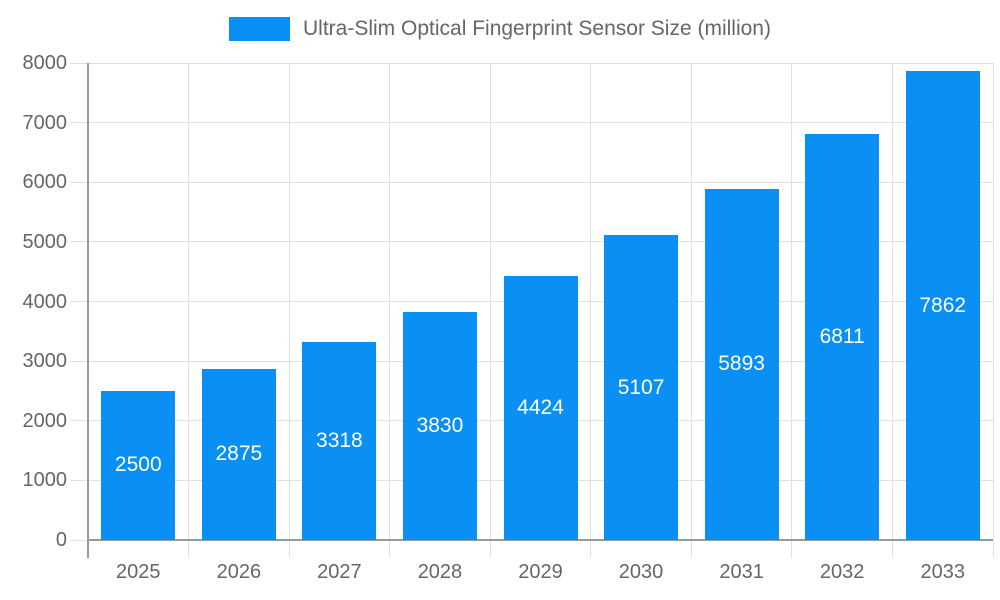  I want to click on bar-value-label: 2500, so click(138, 465).